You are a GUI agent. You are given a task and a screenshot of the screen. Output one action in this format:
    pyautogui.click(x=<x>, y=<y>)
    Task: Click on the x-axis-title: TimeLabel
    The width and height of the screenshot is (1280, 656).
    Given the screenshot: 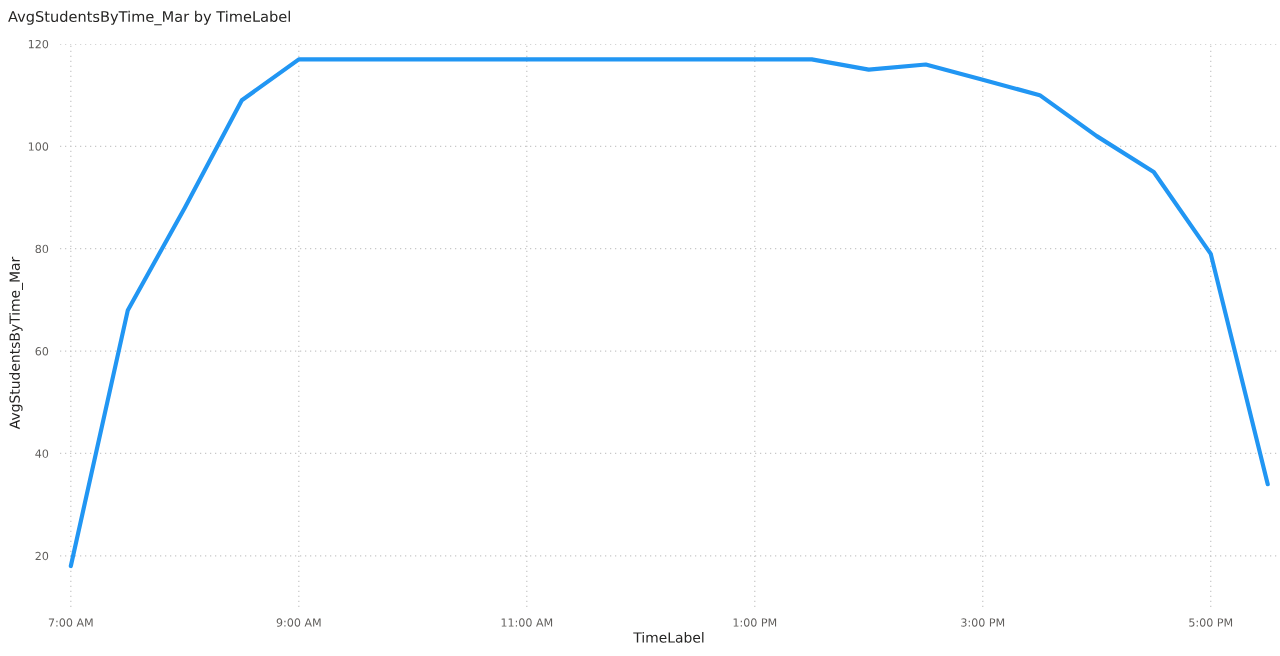 What is the action you would take?
    pyautogui.click(x=668, y=637)
    